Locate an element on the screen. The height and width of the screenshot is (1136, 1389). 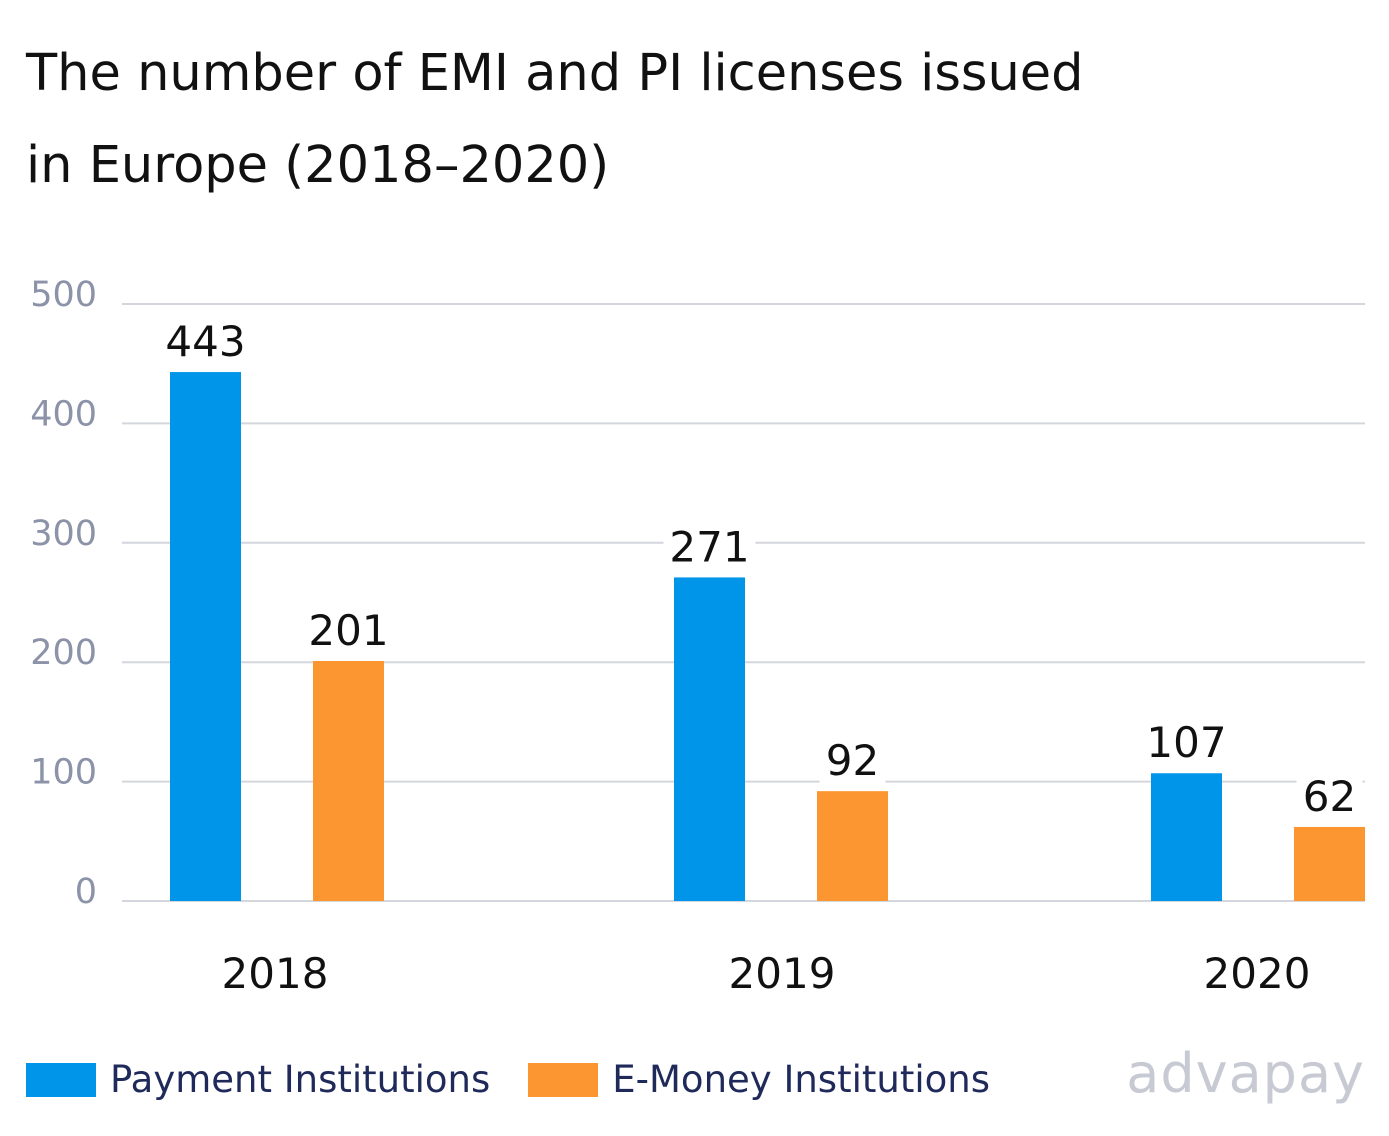
y-tick-label-100: 100 is located at coordinates (63, 773).